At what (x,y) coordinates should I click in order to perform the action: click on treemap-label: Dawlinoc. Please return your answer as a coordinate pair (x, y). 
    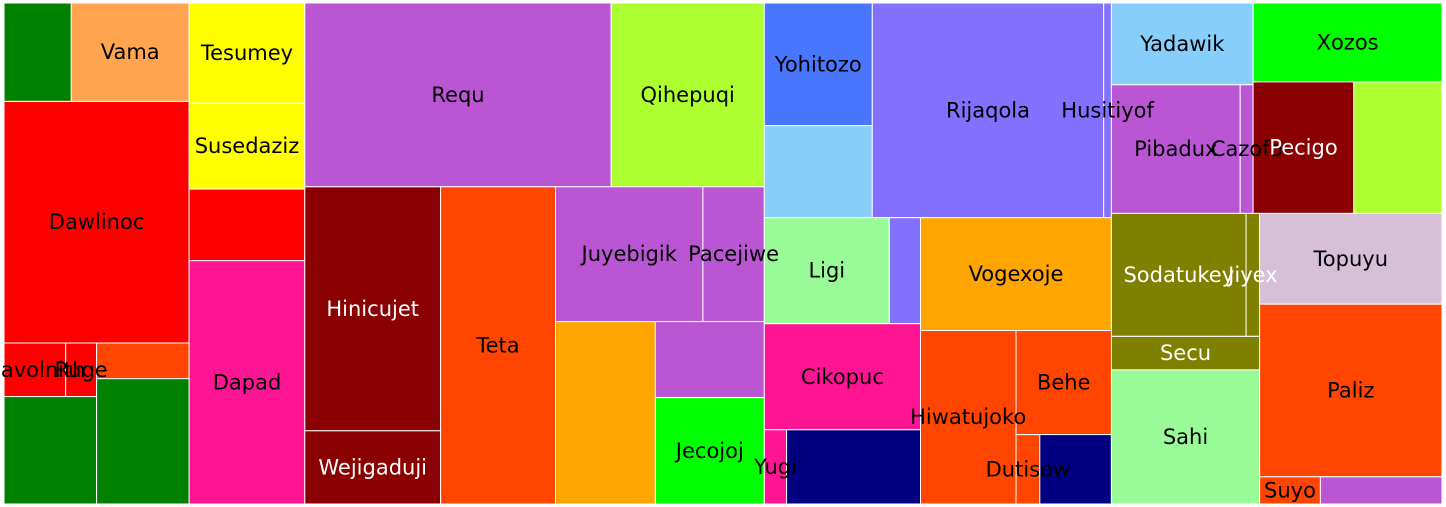
    Looking at the image, I should click on (97, 222).